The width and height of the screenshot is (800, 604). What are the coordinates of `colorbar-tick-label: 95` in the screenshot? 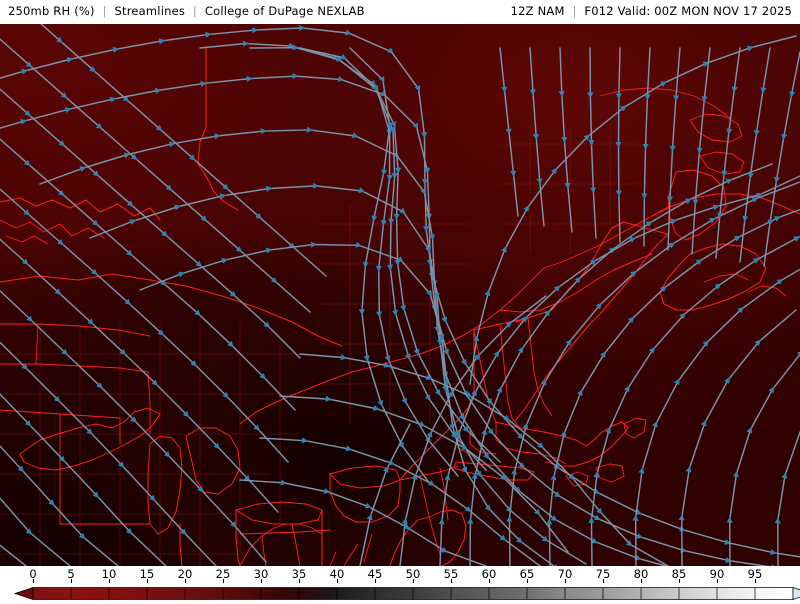 It's located at (755, 574).